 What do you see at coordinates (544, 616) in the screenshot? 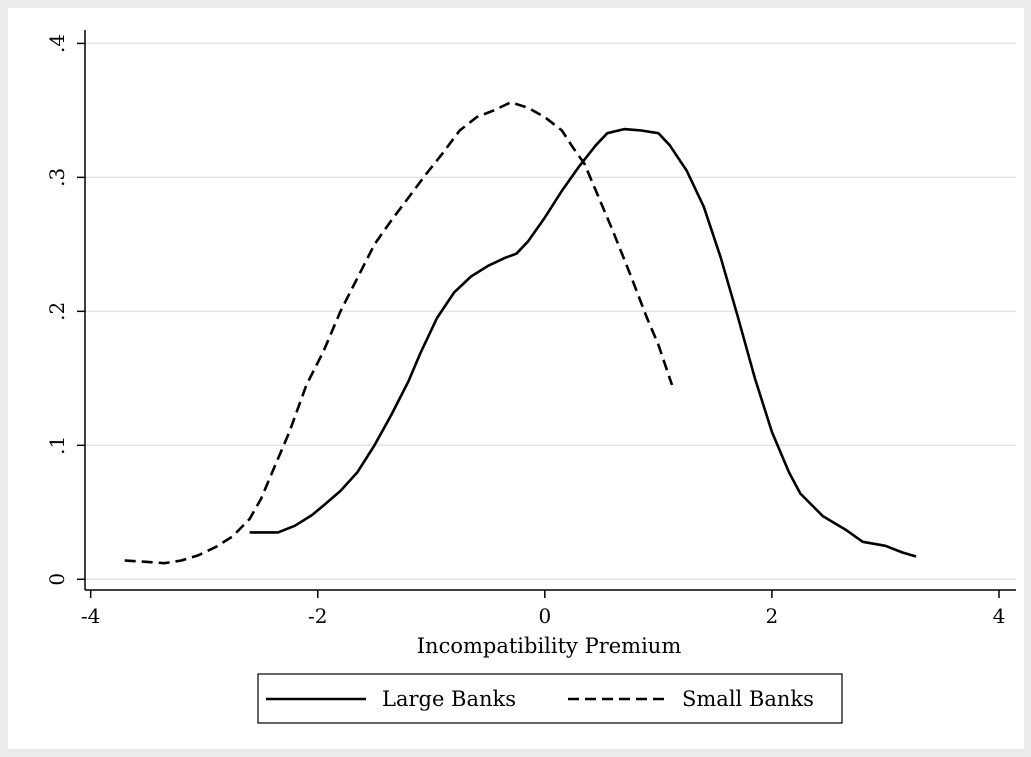
I see `x-tick-label: 0` at bounding box center [544, 616].